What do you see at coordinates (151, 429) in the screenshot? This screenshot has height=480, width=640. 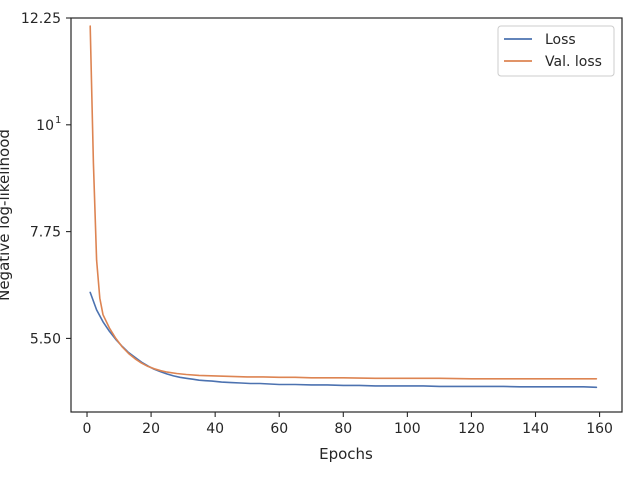 I see `x-tick-label: 20` at bounding box center [151, 429].